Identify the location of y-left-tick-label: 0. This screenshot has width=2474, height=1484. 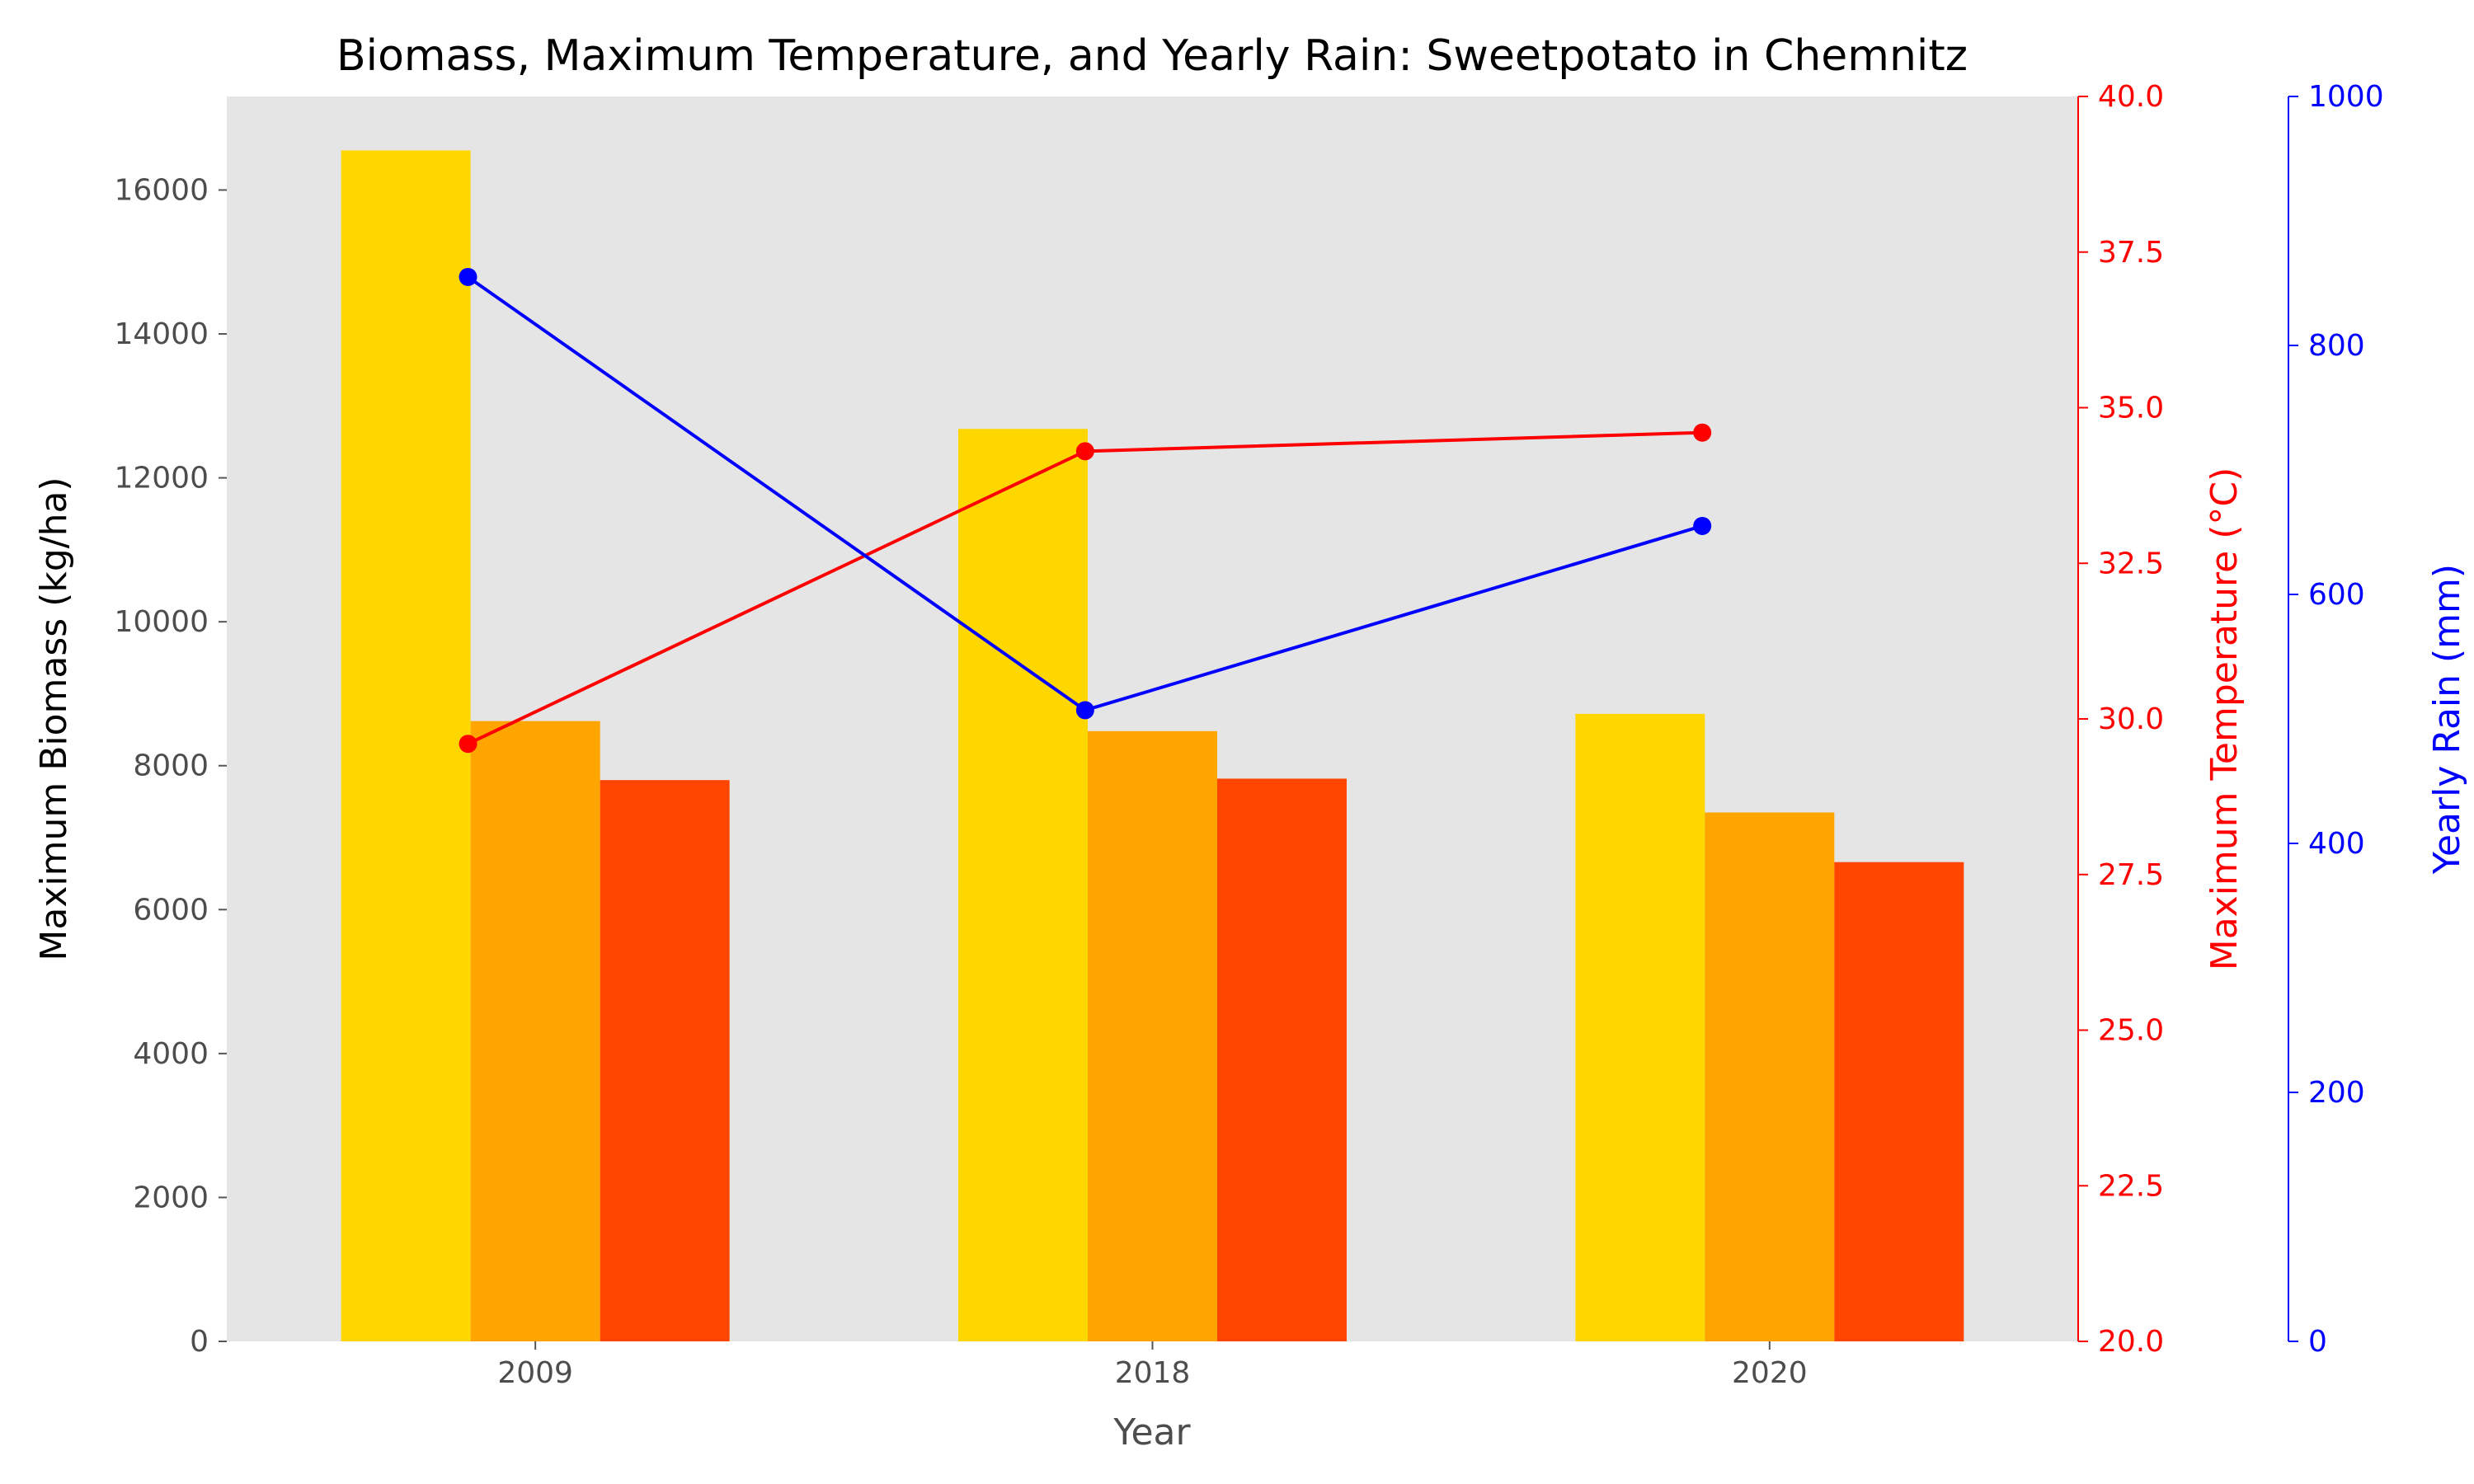
(199, 1342).